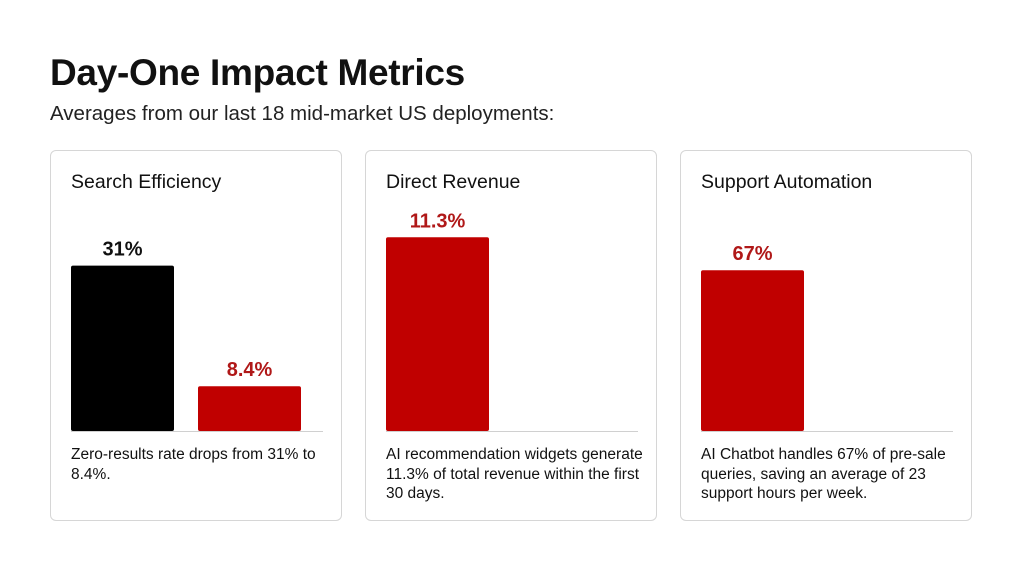 The image size is (1024, 571). I want to click on chart-support-automation: 67%, so click(827, 337).